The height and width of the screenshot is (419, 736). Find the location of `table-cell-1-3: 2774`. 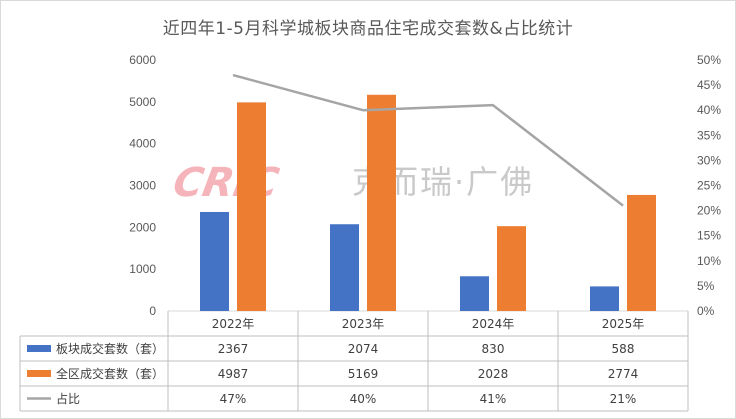

table-cell-1-3: 2774 is located at coordinates (623, 374).